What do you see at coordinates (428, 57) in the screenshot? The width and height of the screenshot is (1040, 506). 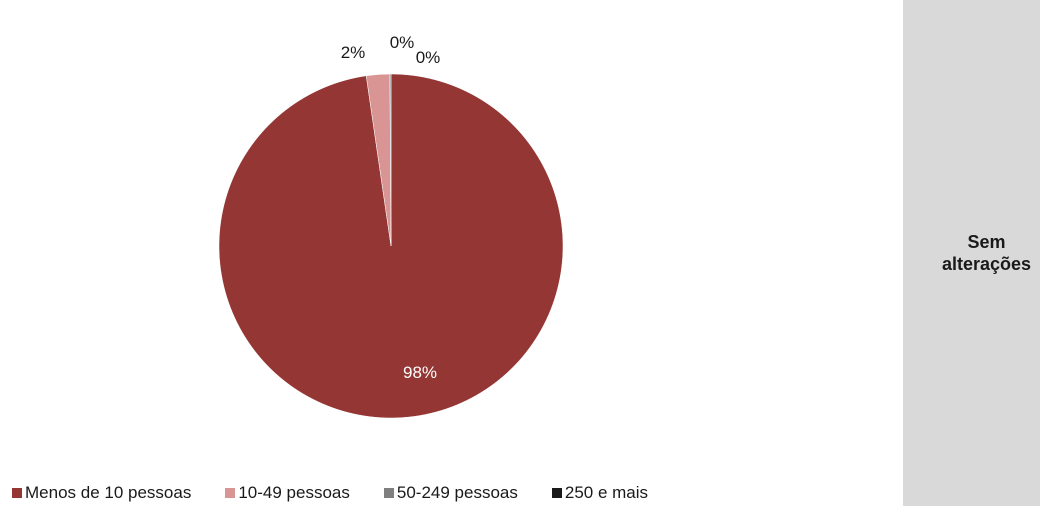 I see `data-label-250-e-mais: 0%` at bounding box center [428, 57].